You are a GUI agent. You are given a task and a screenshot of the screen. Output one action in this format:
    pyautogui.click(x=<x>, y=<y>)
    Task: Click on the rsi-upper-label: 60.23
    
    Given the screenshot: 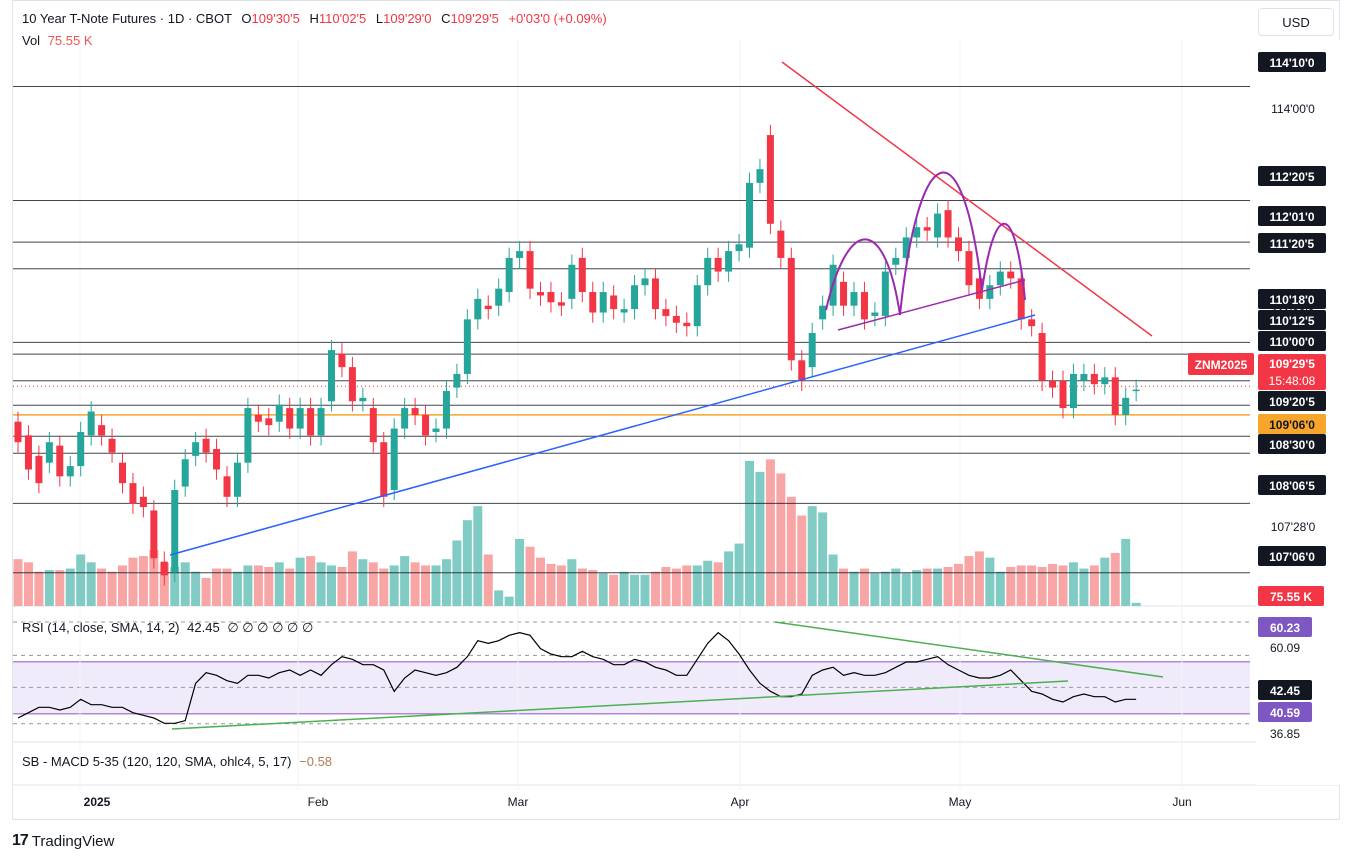 What is the action you would take?
    pyautogui.click(x=1285, y=628)
    